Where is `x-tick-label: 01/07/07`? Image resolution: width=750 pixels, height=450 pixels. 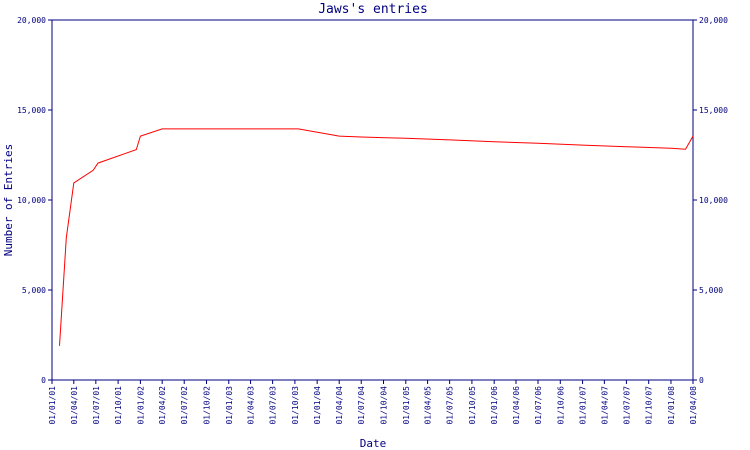 x-tick-label: 01/07/07 is located at coordinates (626, 405).